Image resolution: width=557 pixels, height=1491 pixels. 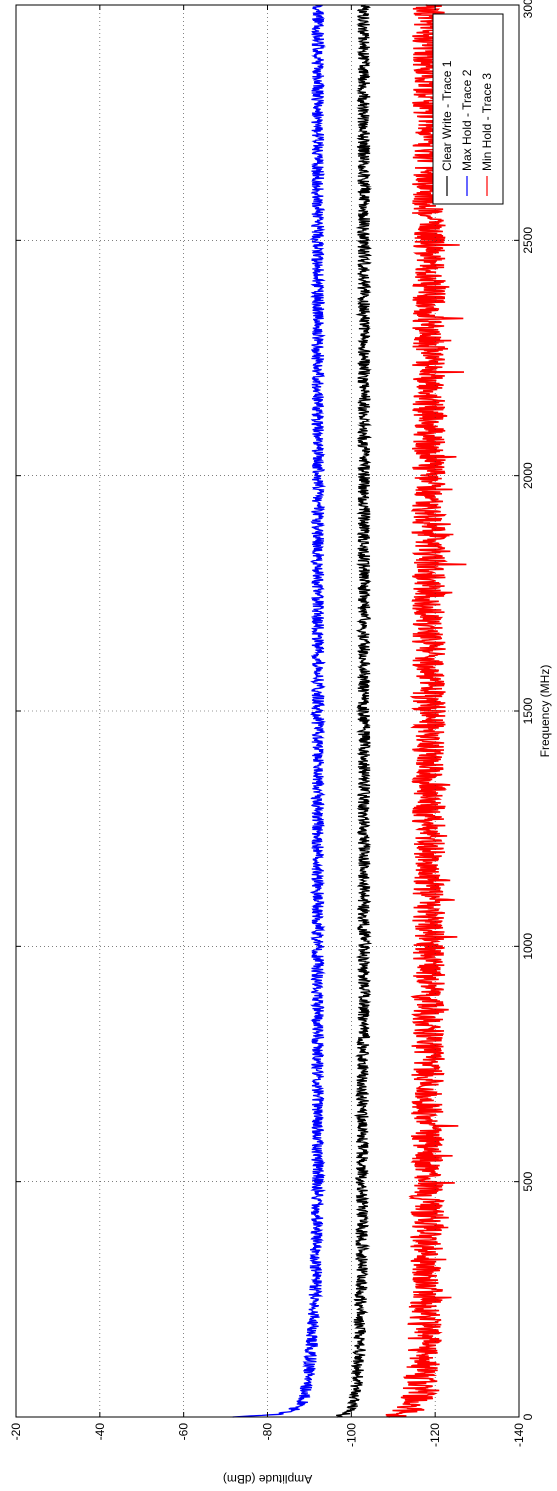 What do you see at coordinates (545, 711) in the screenshot?
I see `x-axis-label: Frequency (MHz)` at bounding box center [545, 711].